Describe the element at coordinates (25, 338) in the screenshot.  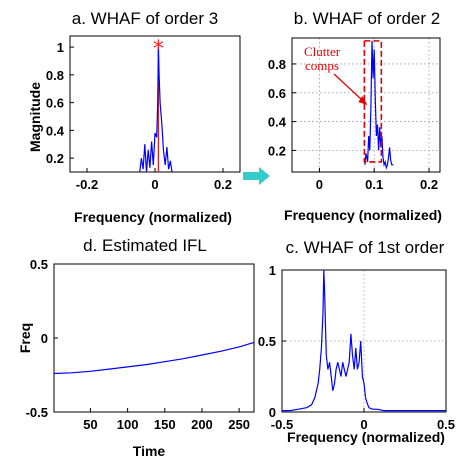
I see `ylabel-d: Freq` at that location.